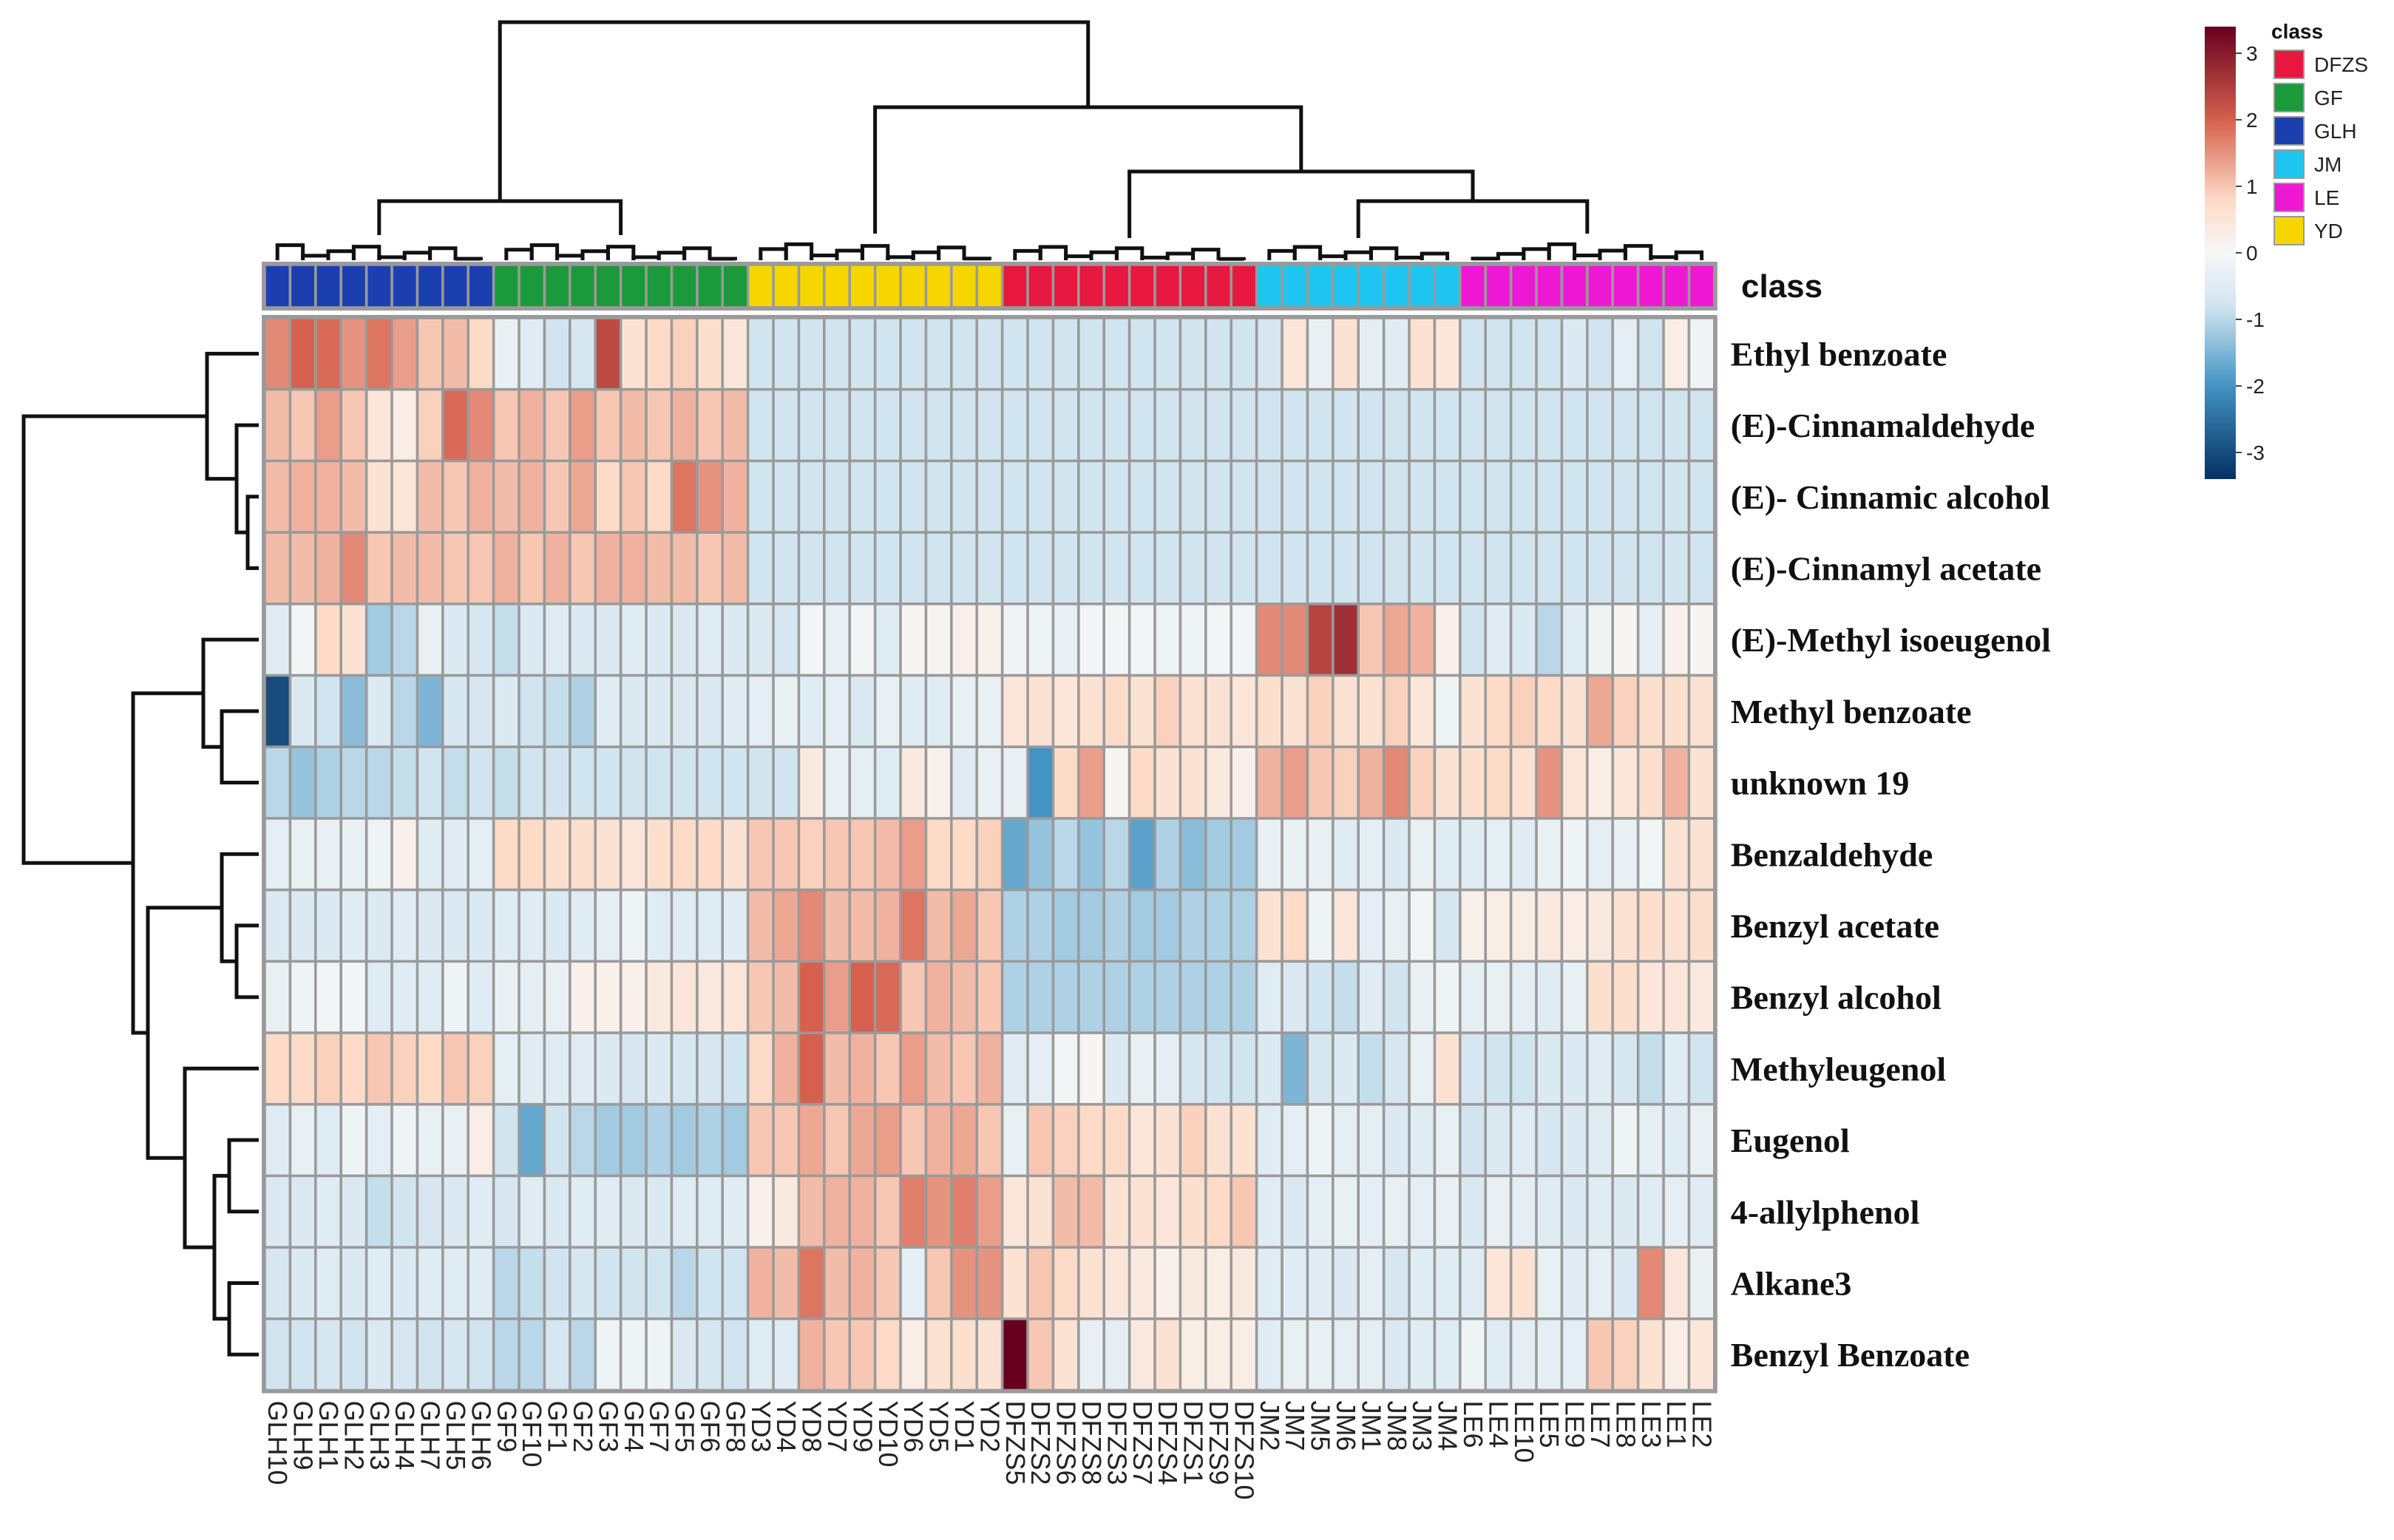 Image resolution: width=2394 pixels, height=1540 pixels. I want to click on column-label: GLH2, so click(354, 1436).